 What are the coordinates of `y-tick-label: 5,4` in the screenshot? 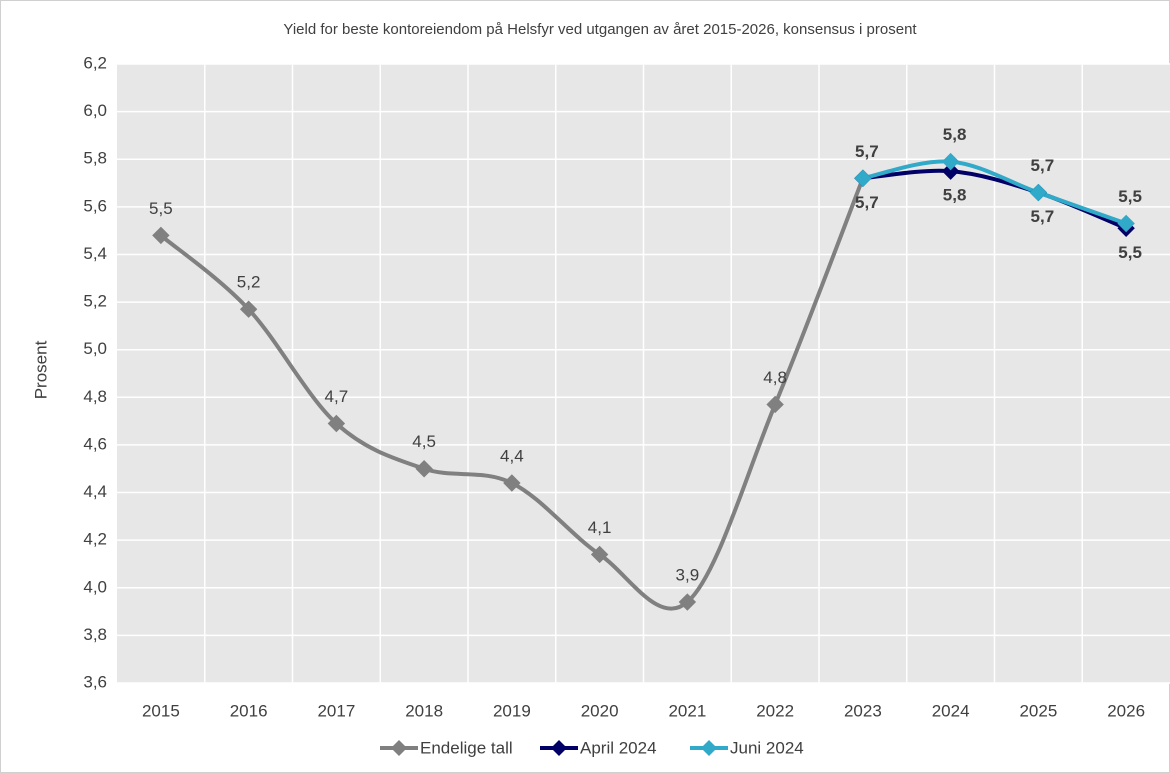 It's located at (95, 253).